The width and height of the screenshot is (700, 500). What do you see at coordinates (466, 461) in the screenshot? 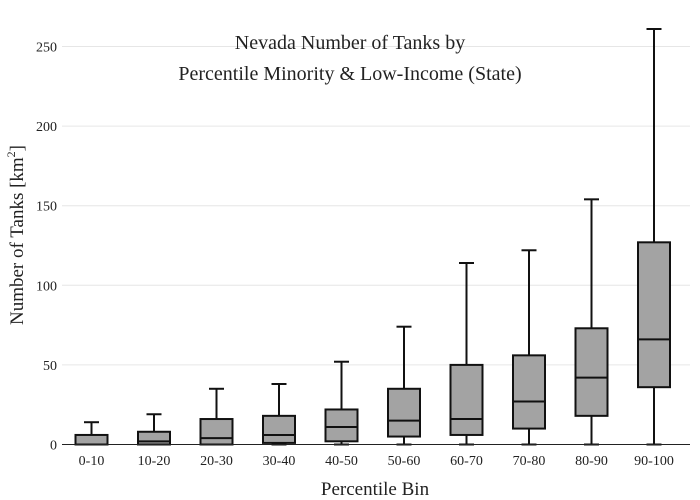
I see `x-tick-label: 60-70` at bounding box center [466, 461].